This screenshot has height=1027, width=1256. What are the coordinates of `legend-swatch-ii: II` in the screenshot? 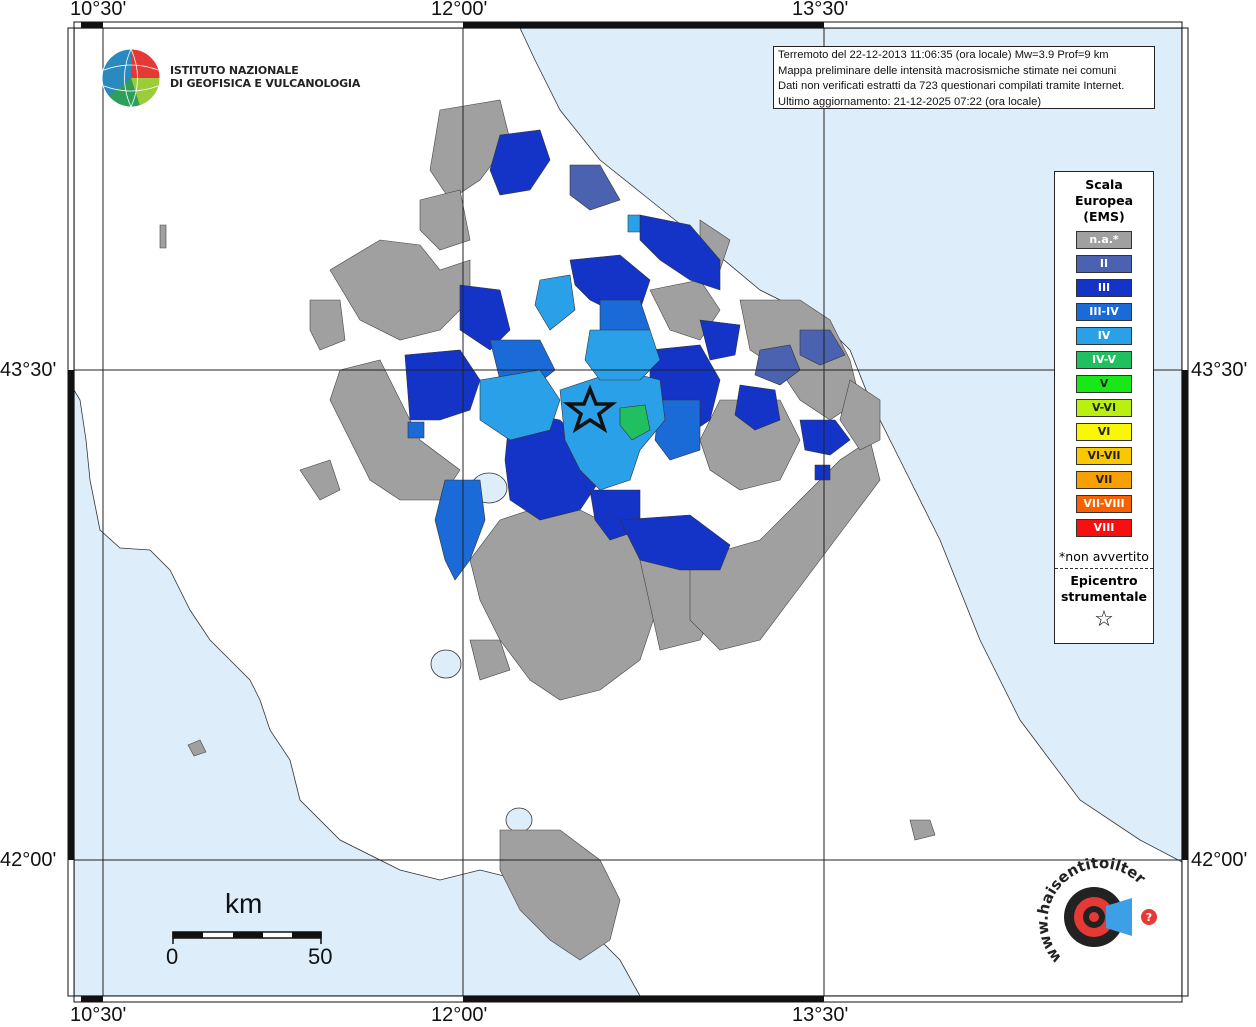 It's located at (1104, 264).